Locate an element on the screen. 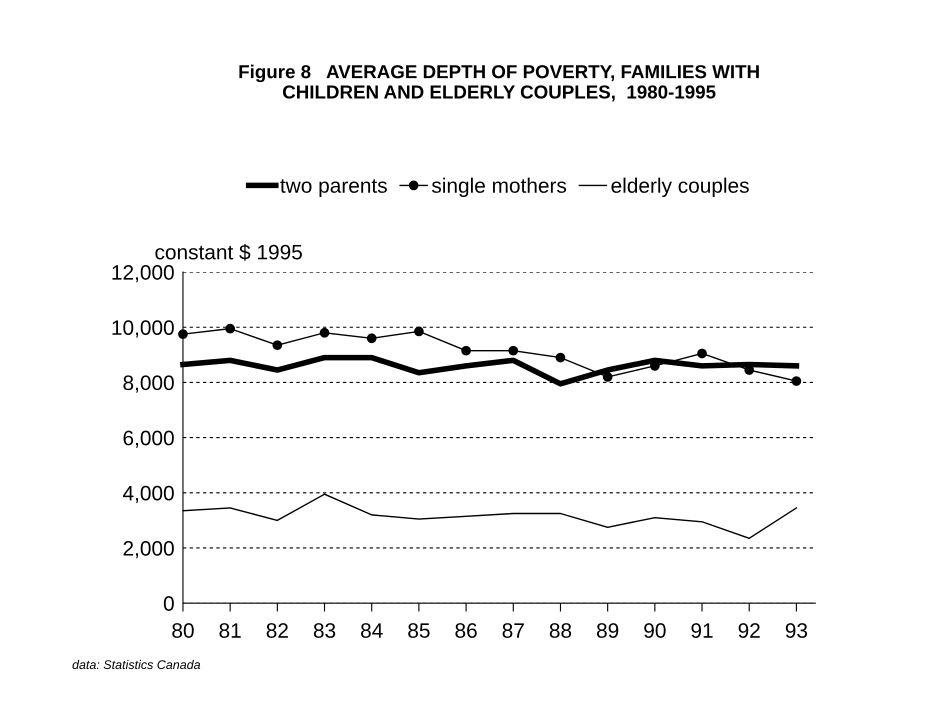  legend-label: elderly couples is located at coordinates (680, 188).